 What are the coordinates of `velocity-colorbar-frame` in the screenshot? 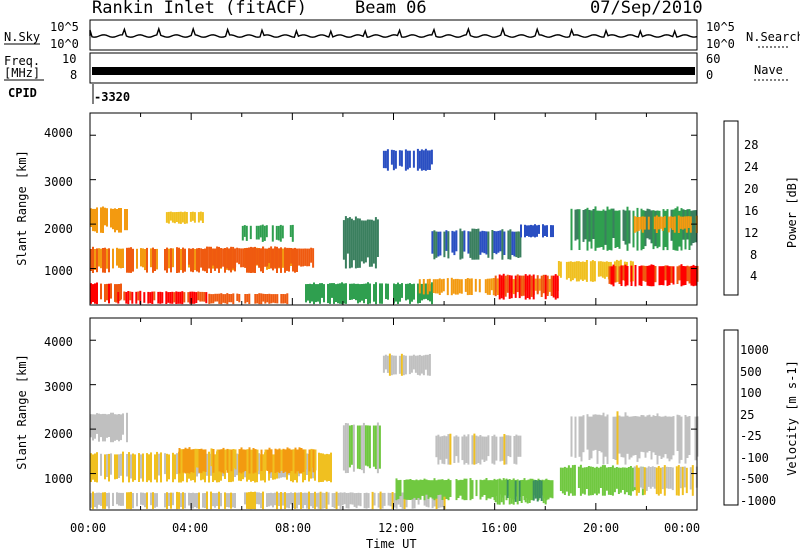 It's located at (731, 417).